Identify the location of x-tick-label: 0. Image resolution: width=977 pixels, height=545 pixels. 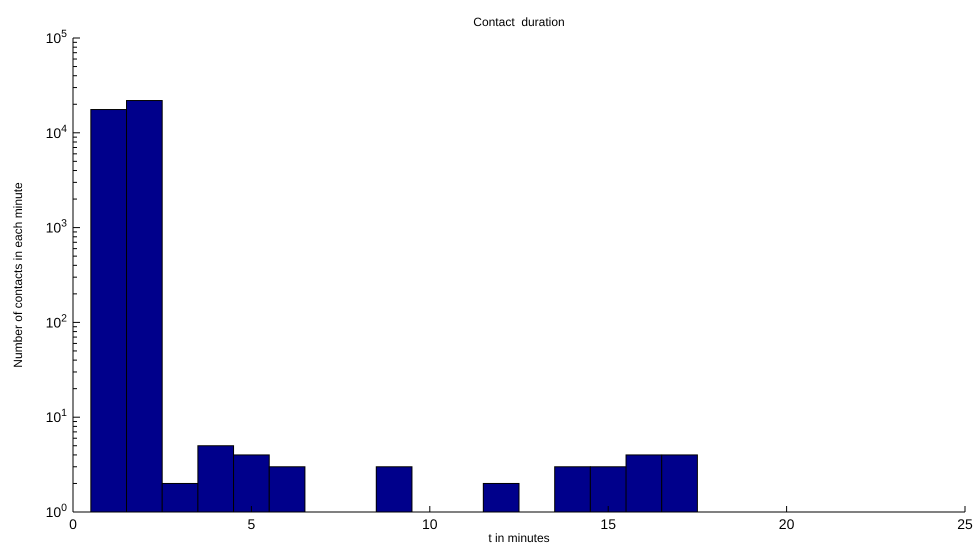
(73, 524).